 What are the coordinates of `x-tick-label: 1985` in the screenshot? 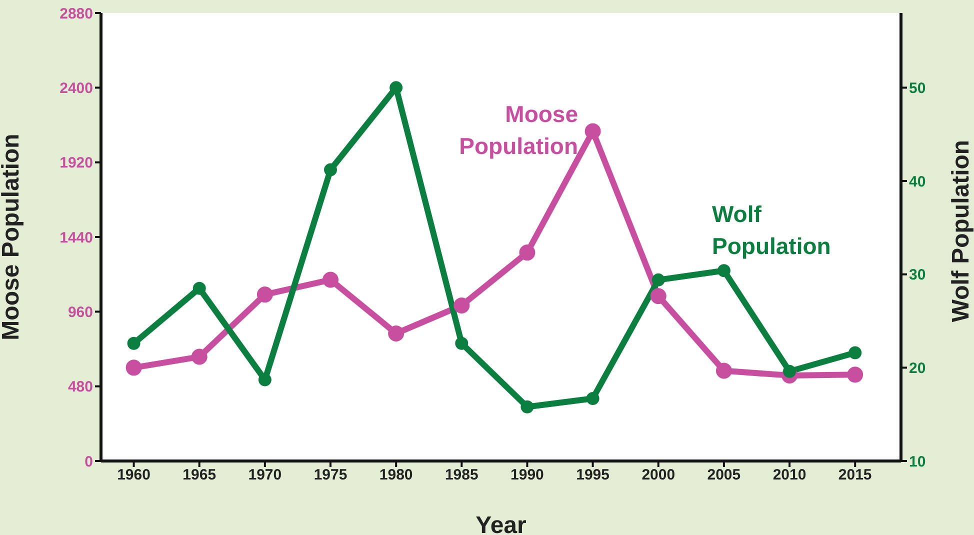 It's located at (461, 475).